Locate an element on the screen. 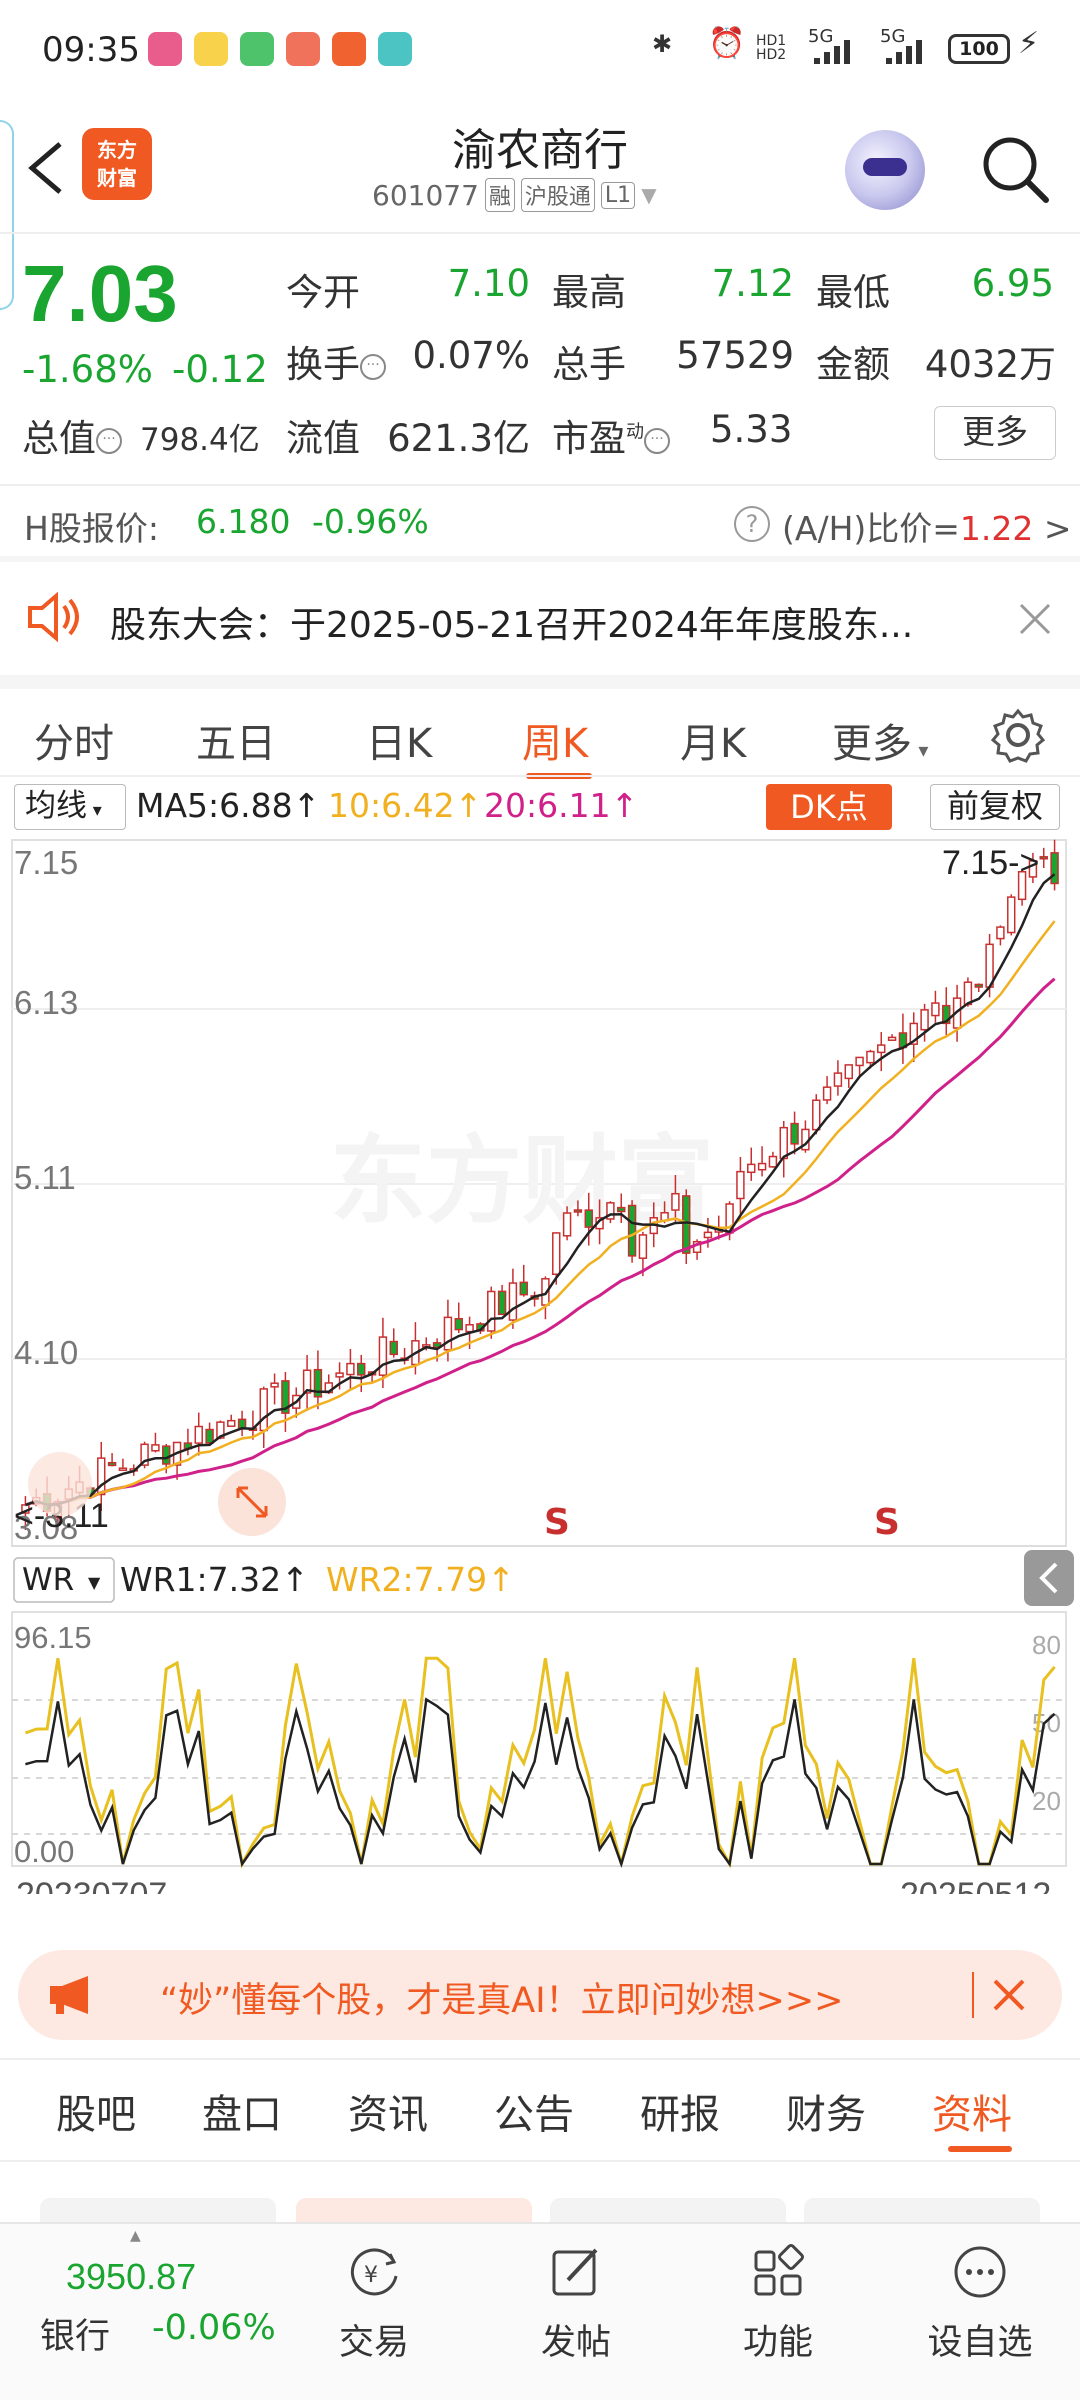 The width and height of the screenshot is (1080, 2400). tab-intraday: 分时 is located at coordinates (74, 744).